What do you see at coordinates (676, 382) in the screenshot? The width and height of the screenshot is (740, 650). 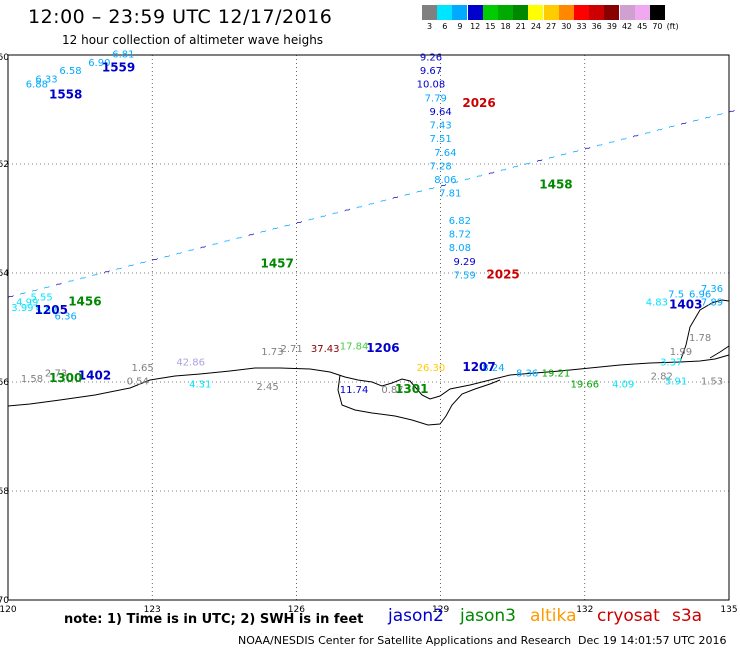 I see `swh-value: 5.91` at bounding box center [676, 382].